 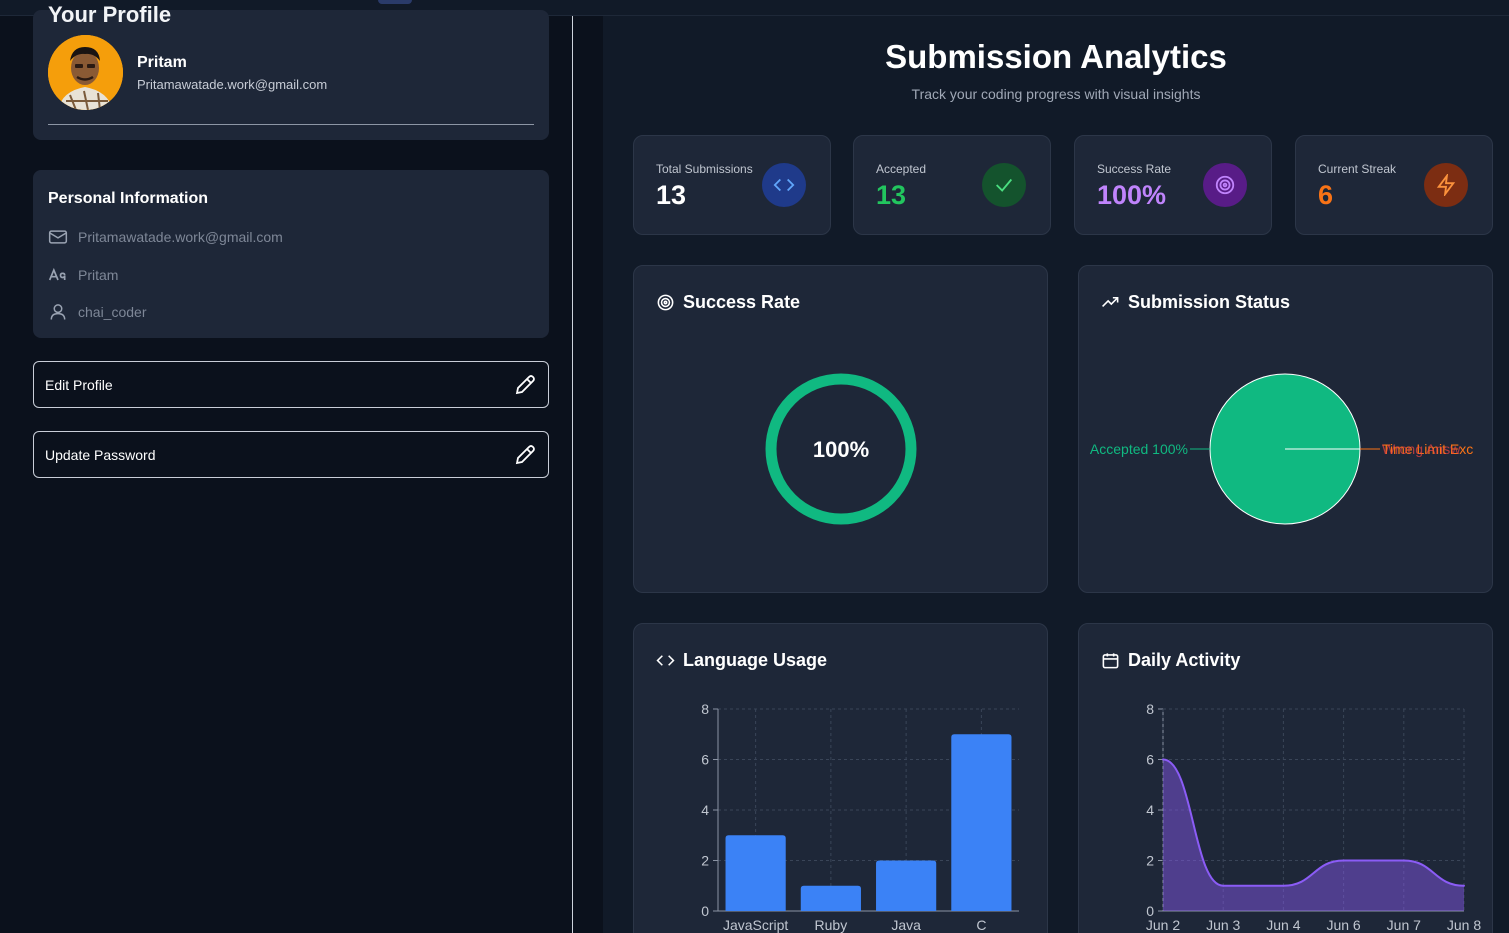 What do you see at coordinates (831, 925) in the screenshot?
I see `x-tick-label: Ruby` at bounding box center [831, 925].